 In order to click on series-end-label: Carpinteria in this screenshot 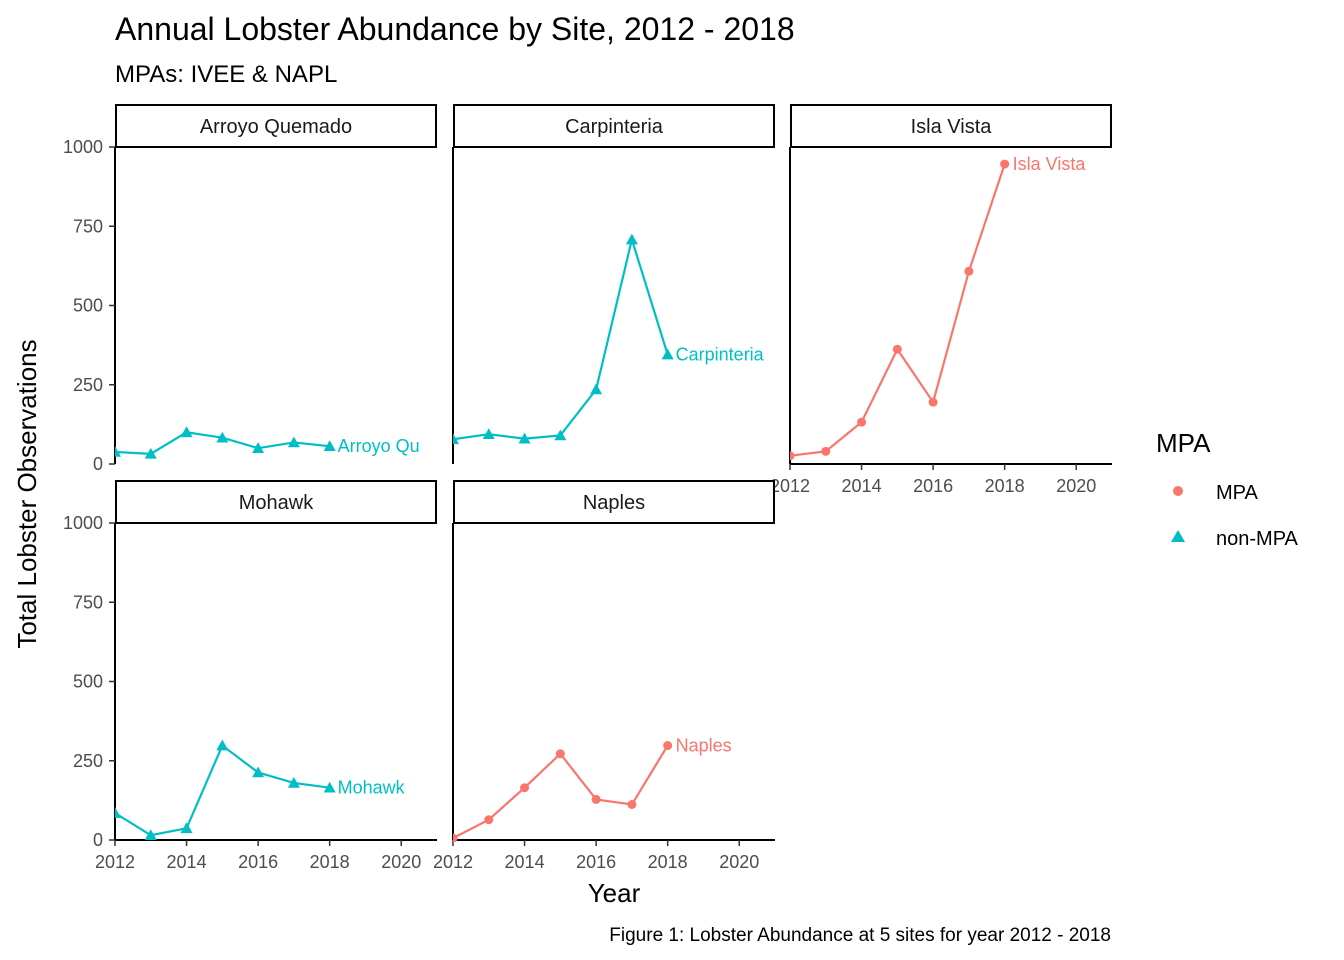, I will do `click(720, 355)`.